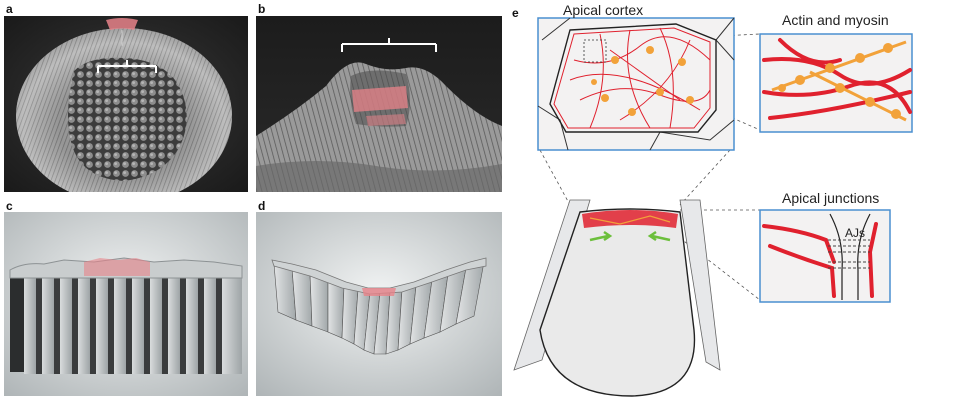 The width and height of the screenshot is (972, 401). I want to click on panel-d-bent-epithelium-model, so click(379, 304).